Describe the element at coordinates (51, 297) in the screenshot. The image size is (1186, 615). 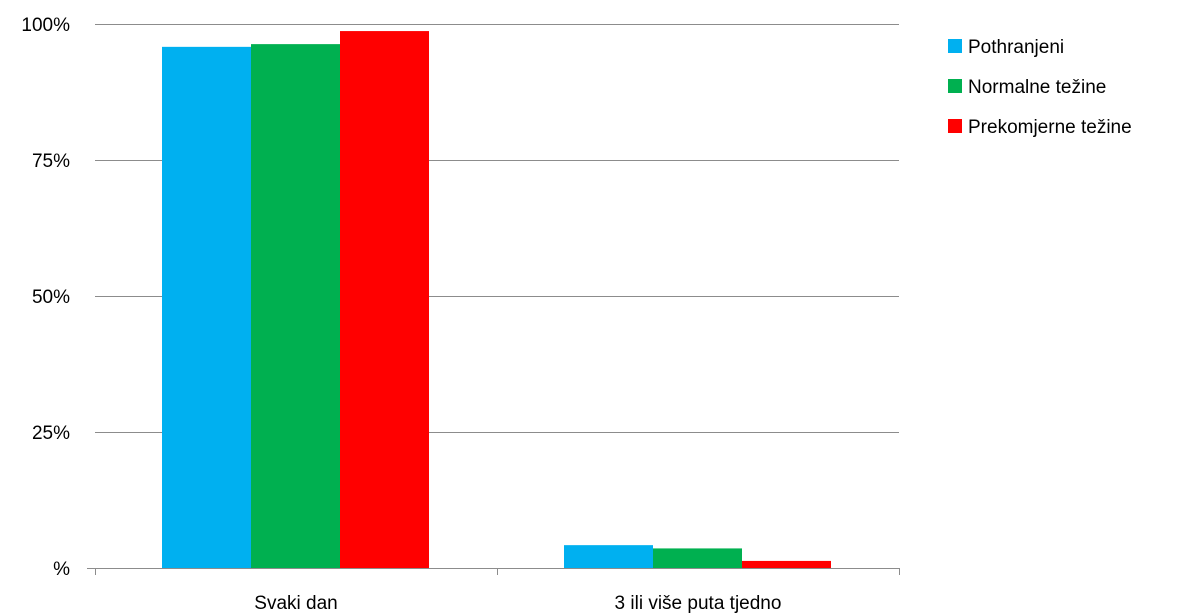
I see `y-tick-label: 50%` at that location.